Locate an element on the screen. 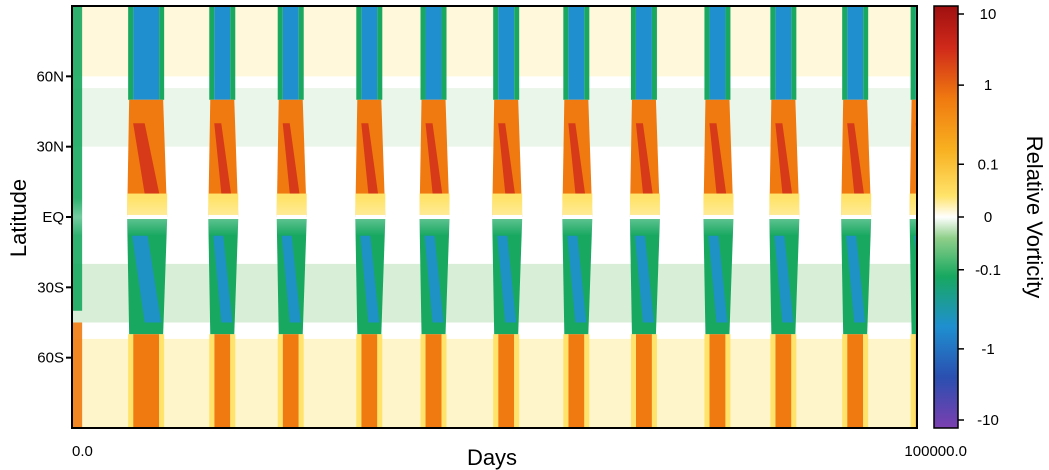 The height and width of the screenshot is (470, 1049). colorbar-title: Relative Vorticity is located at coordinates (1034, 217).